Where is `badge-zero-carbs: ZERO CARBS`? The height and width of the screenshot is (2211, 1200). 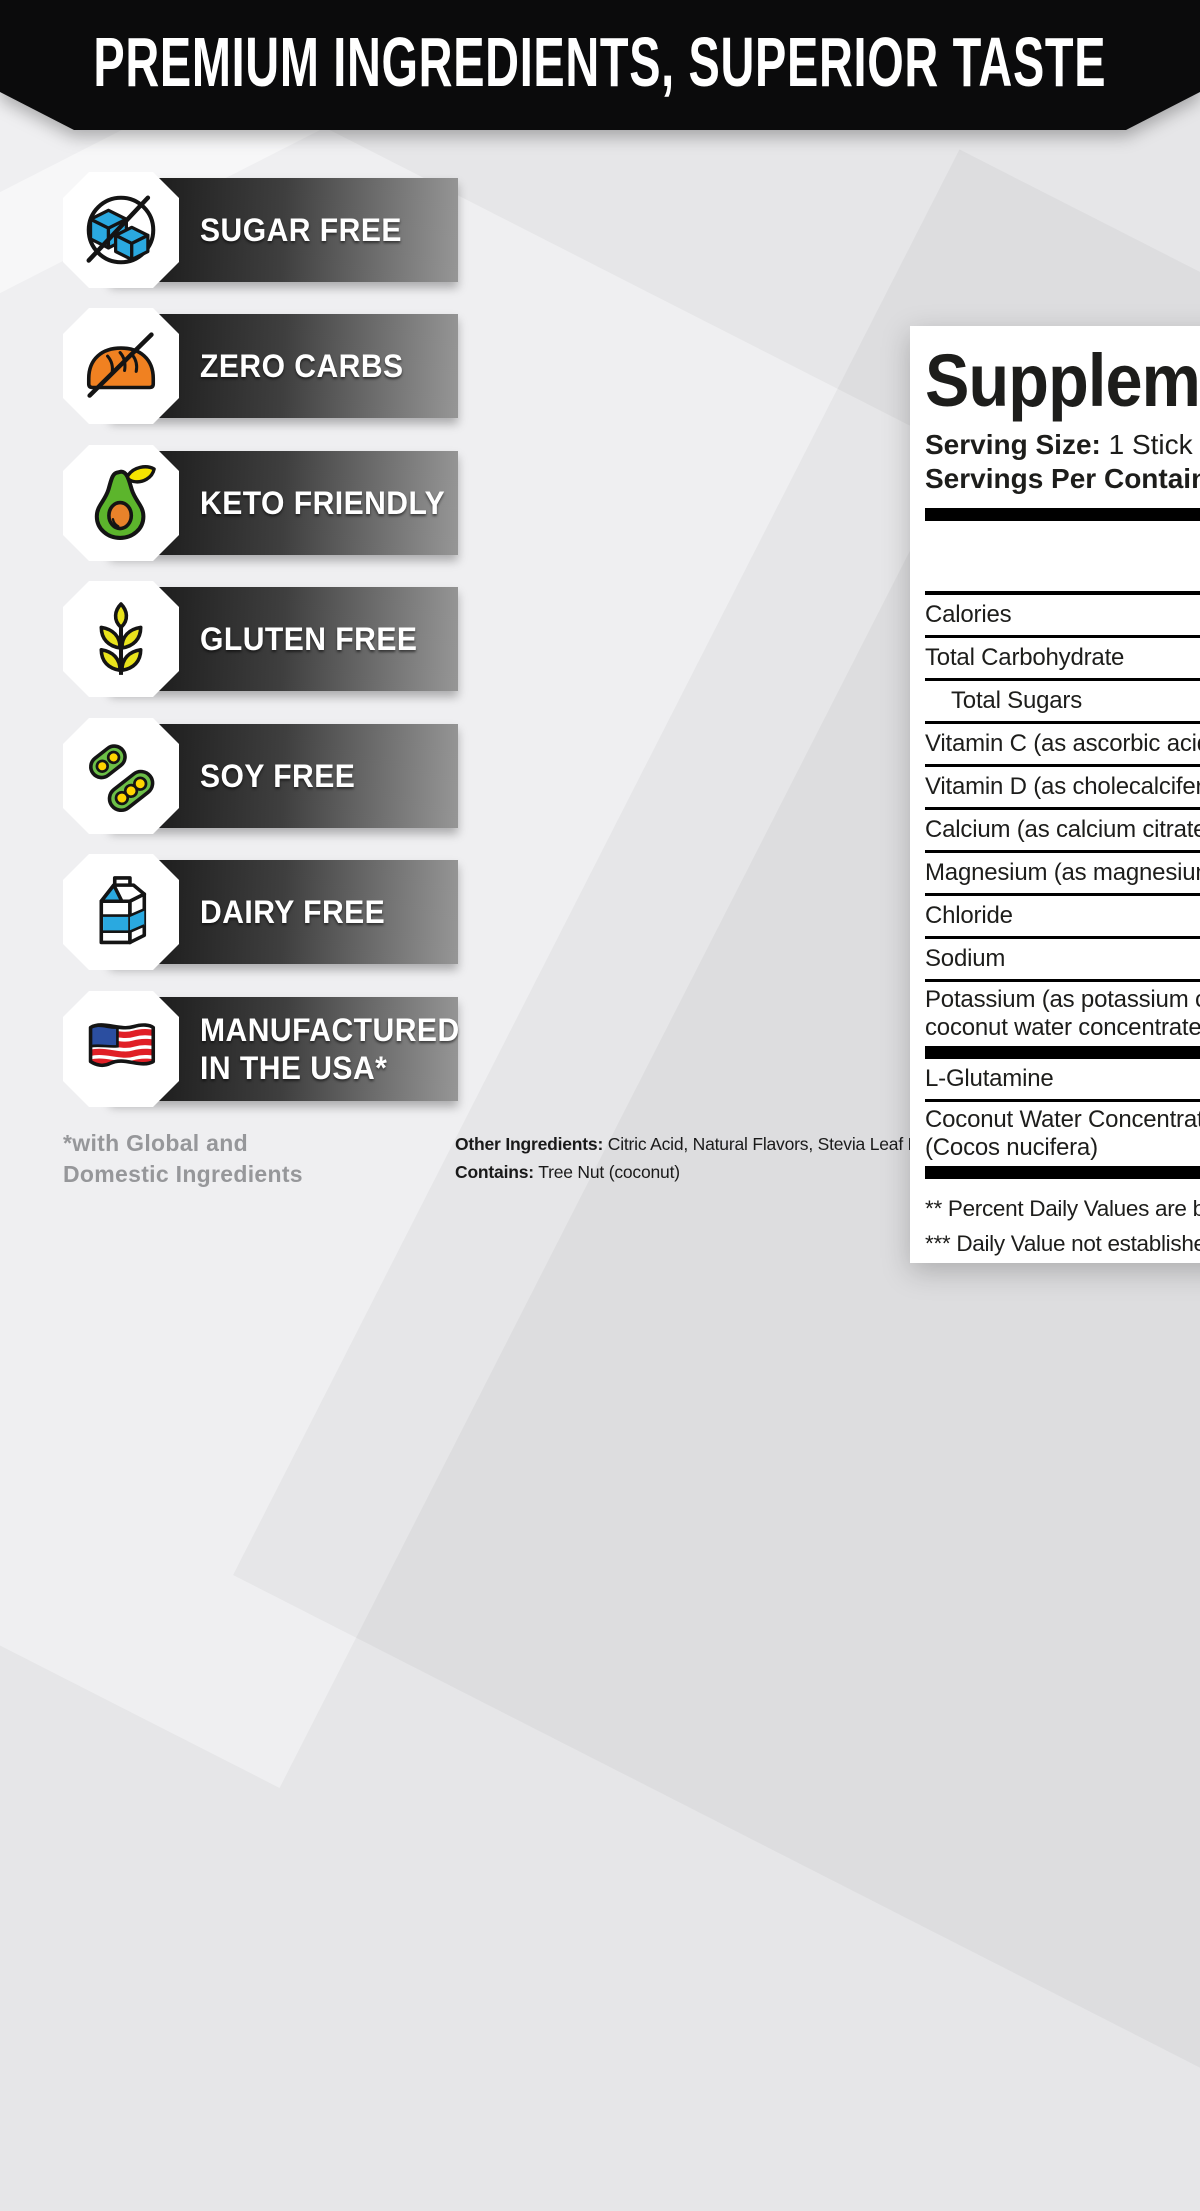
badge-zero-carbs: ZERO CARBS is located at coordinates (260, 366).